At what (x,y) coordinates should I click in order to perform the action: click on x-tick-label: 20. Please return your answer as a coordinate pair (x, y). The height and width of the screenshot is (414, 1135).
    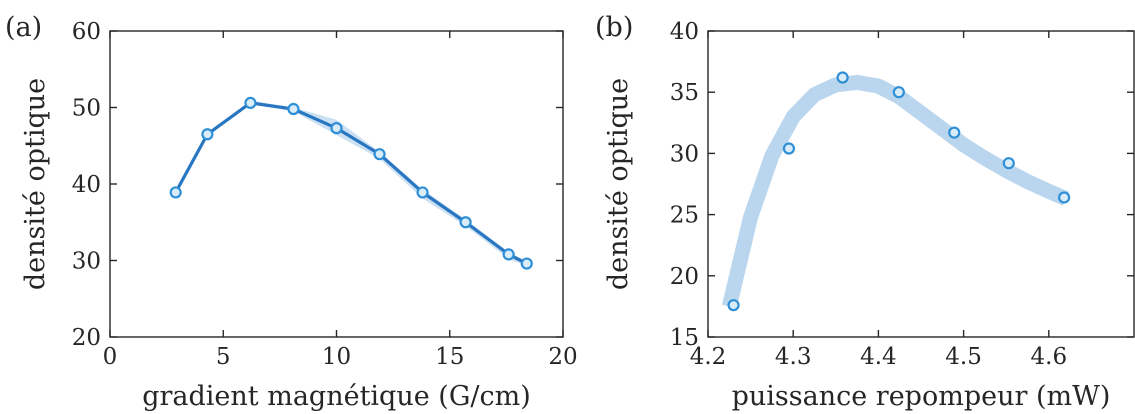
    Looking at the image, I should click on (562, 357).